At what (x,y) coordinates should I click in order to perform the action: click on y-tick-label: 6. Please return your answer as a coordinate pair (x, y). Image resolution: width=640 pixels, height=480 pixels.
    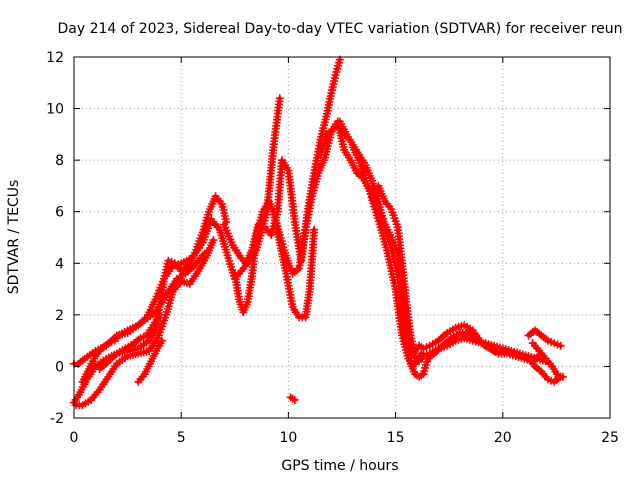
    Looking at the image, I should click on (59, 213).